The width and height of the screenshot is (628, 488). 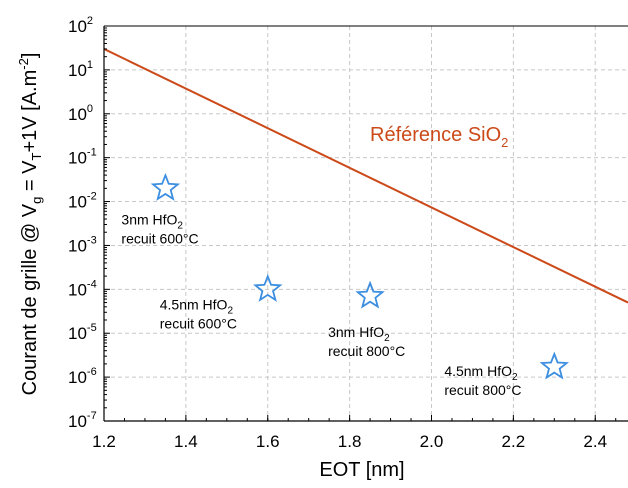 What do you see at coordinates (432, 441) in the screenshot?
I see `x-tick-label: 2.0` at bounding box center [432, 441].